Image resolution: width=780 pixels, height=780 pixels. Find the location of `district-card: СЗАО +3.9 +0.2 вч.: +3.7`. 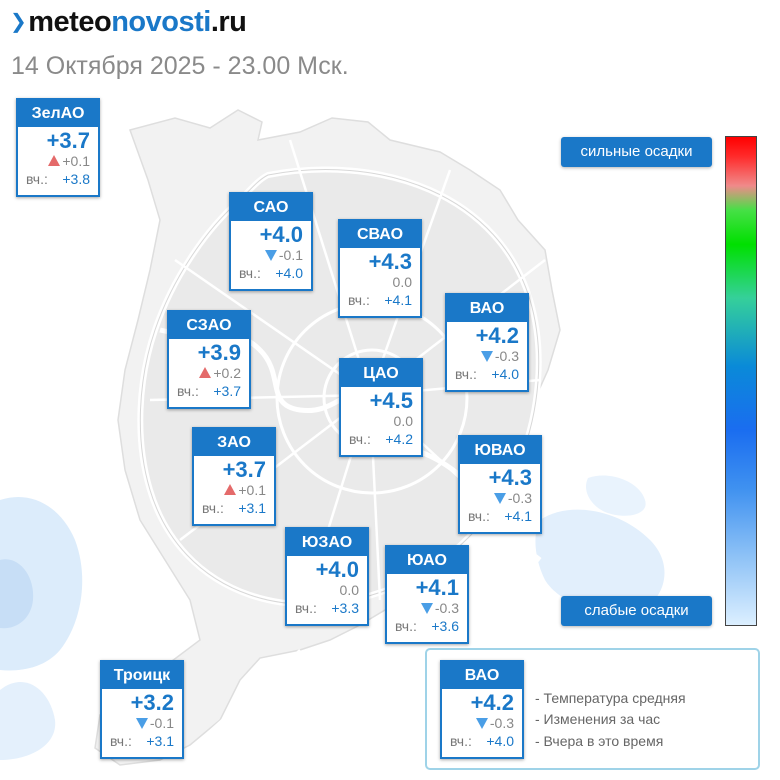

district-card: СЗАО +3.9 +0.2 вч.: +3.7 is located at coordinates (209, 359).